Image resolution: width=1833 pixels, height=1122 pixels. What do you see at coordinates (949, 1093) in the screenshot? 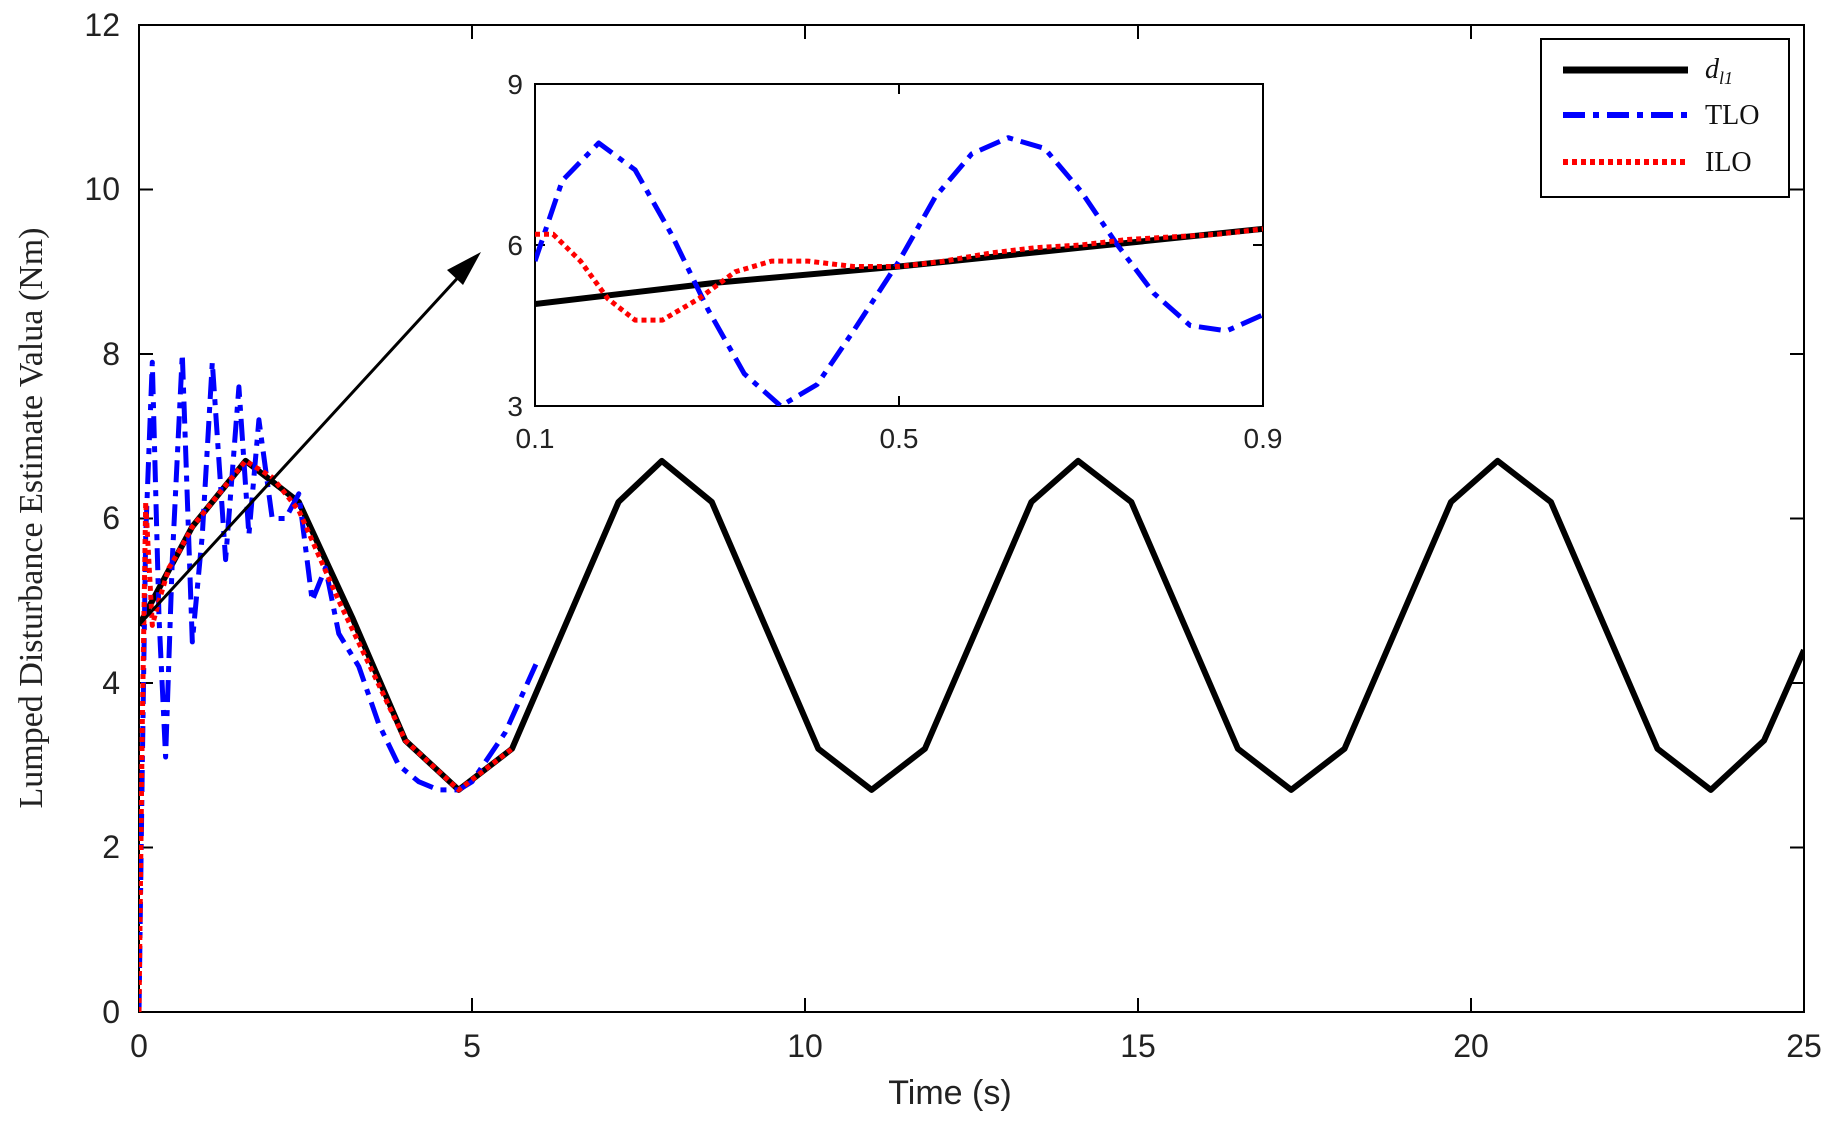
I see `x-axis-label: Time (s)` at bounding box center [949, 1093].